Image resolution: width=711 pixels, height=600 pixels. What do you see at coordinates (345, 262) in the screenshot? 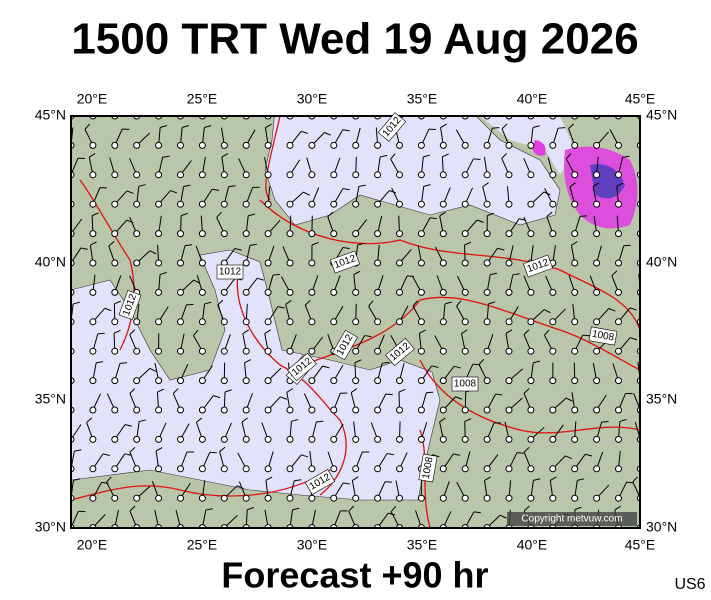
I see `isobar-label: 1012` at bounding box center [345, 262].